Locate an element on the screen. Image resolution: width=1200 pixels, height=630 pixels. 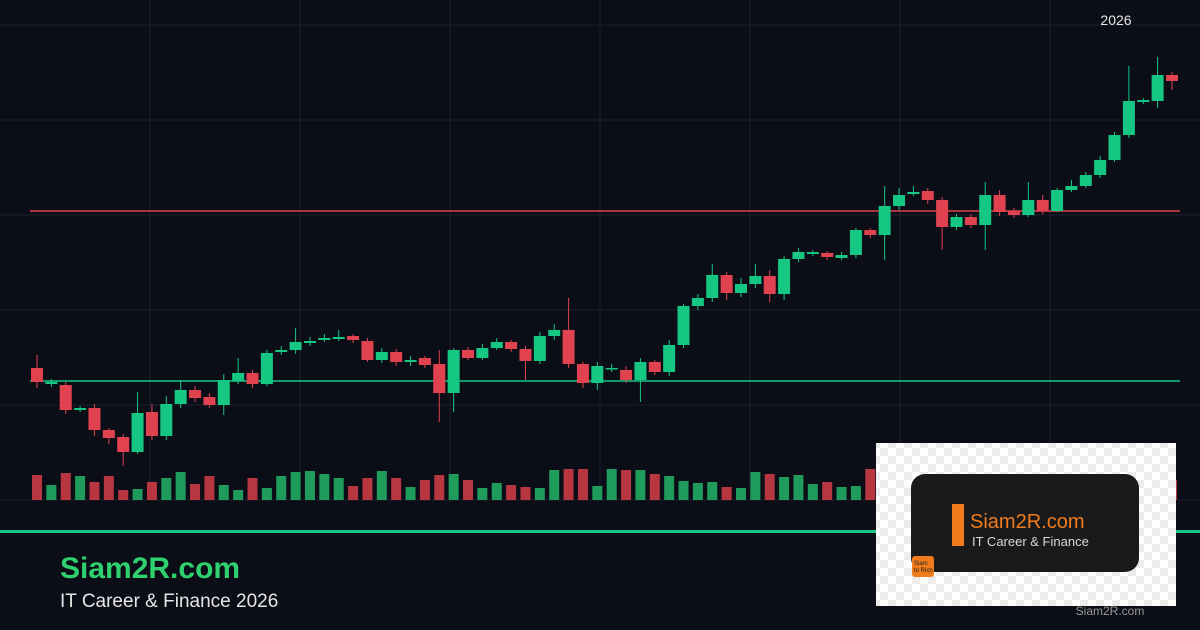
logo-subtitle: IT Career & Finance is located at coordinates (1030, 541).